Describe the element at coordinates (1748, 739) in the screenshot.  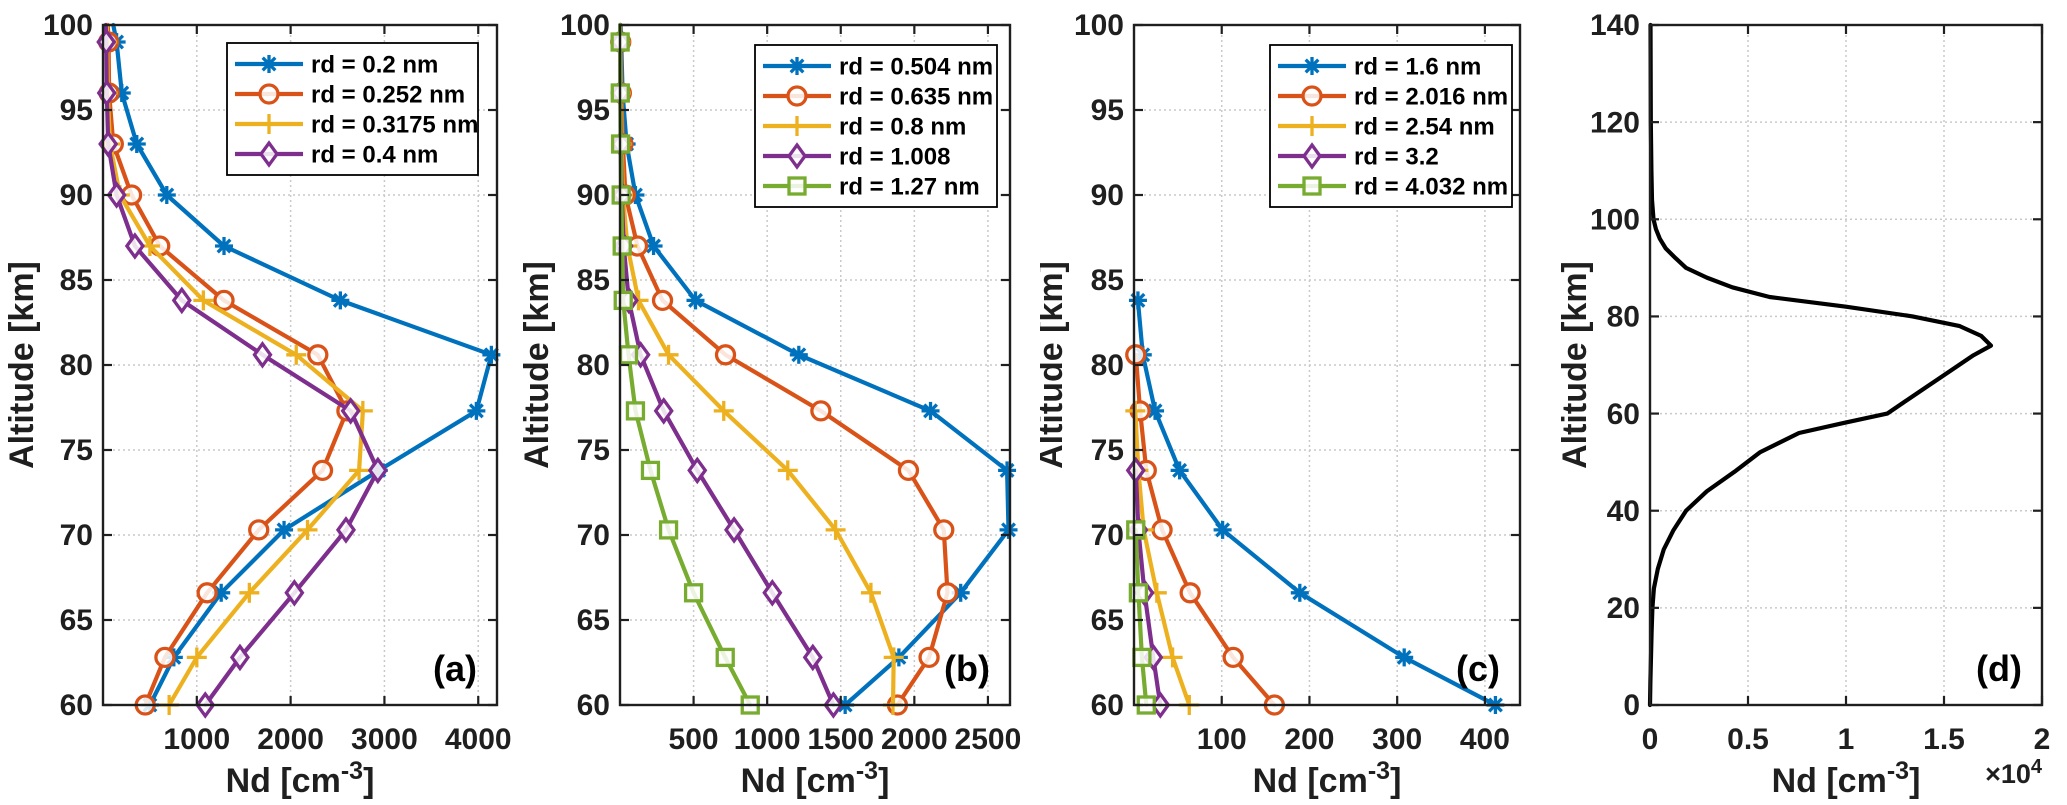
I see `x-tick-label: 0.5` at that location.